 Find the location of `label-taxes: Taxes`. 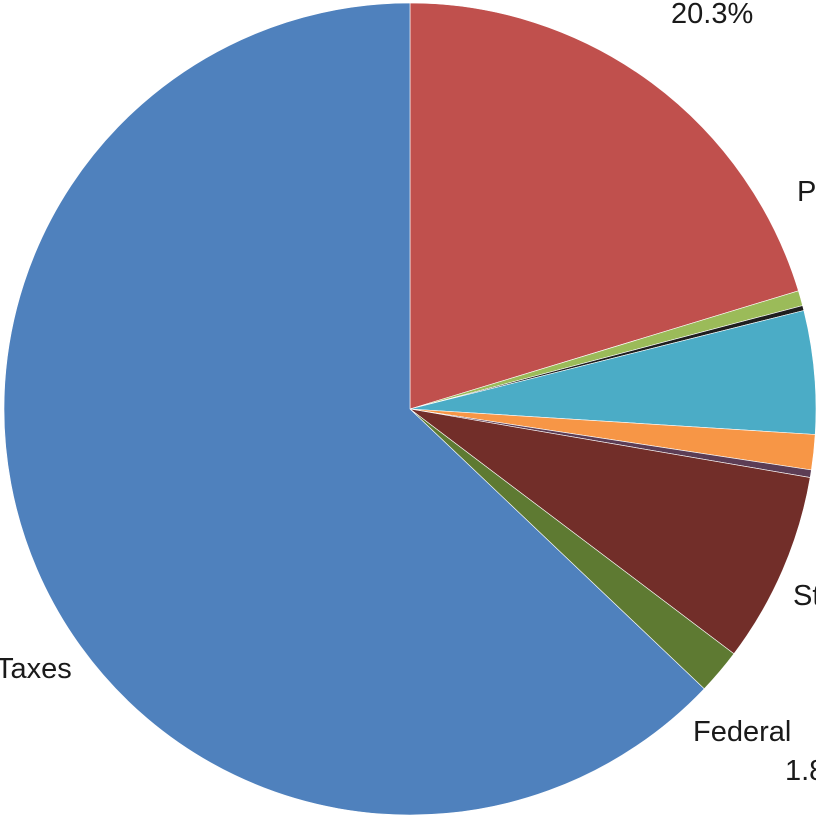

label-taxes: Taxes is located at coordinates (36, 669).